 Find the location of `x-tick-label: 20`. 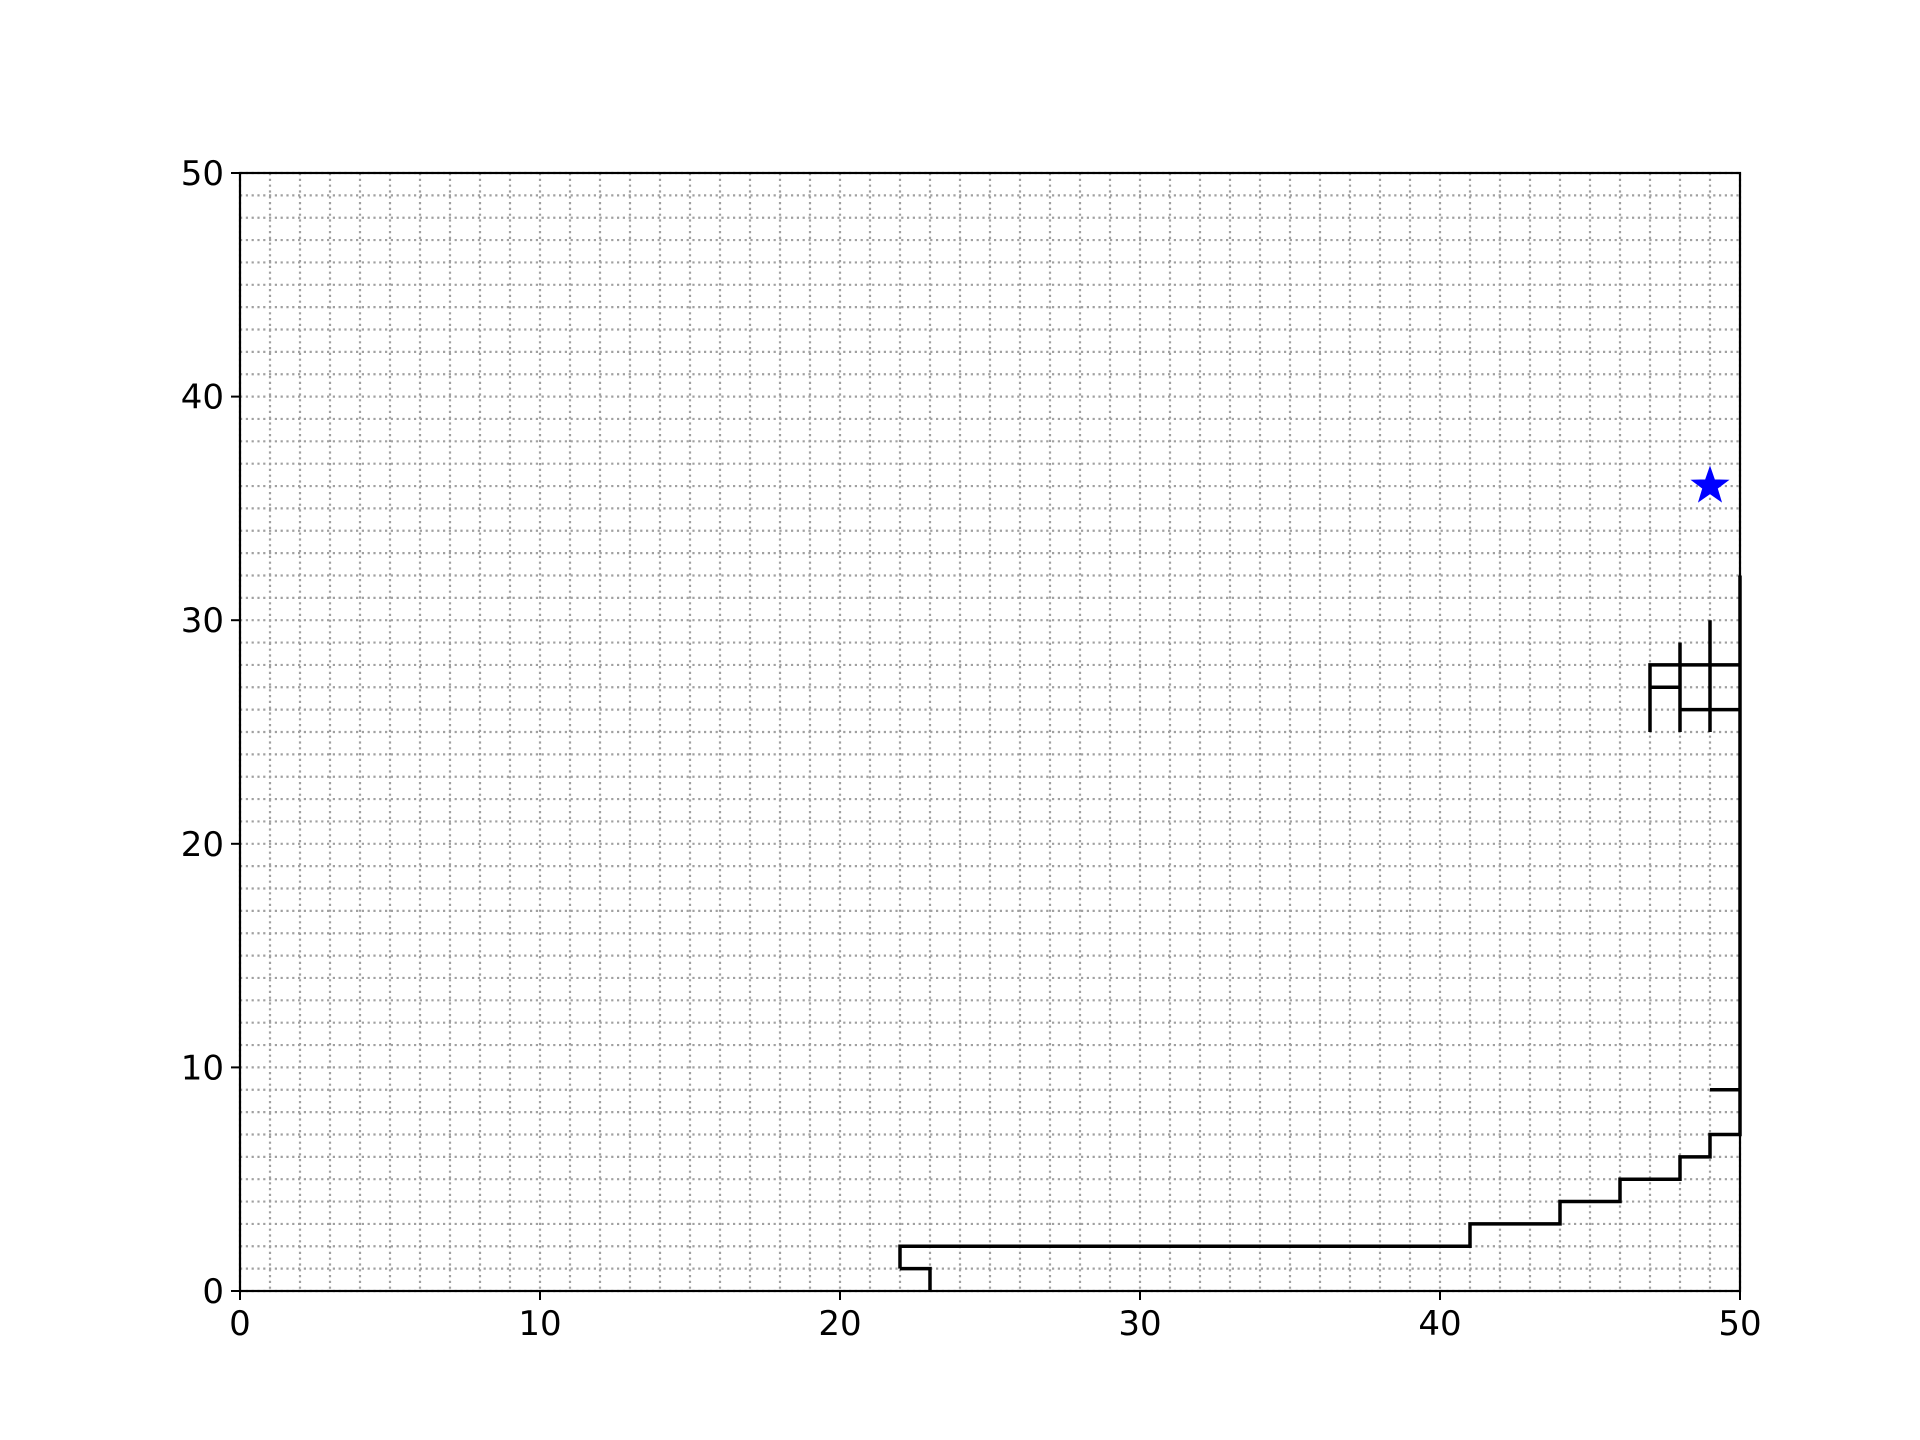

x-tick-label: 20 is located at coordinates (839, 1324).